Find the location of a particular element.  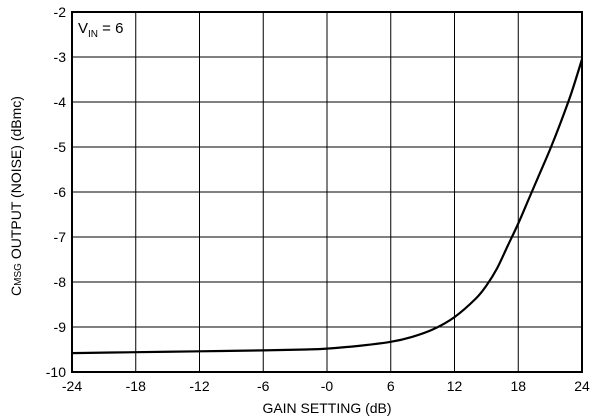

x-tick-labels: -24 -18 -12 -6 -0 6 12 18 24 is located at coordinates (326, 386).